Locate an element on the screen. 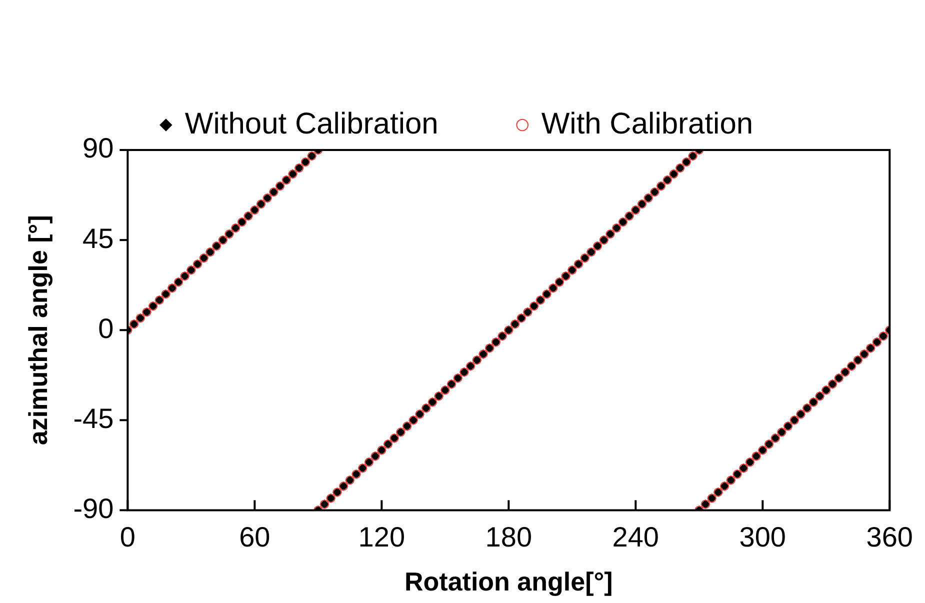 The width and height of the screenshot is (925, 603). x-tick-label: 240 is located at coordinates (636, 537).